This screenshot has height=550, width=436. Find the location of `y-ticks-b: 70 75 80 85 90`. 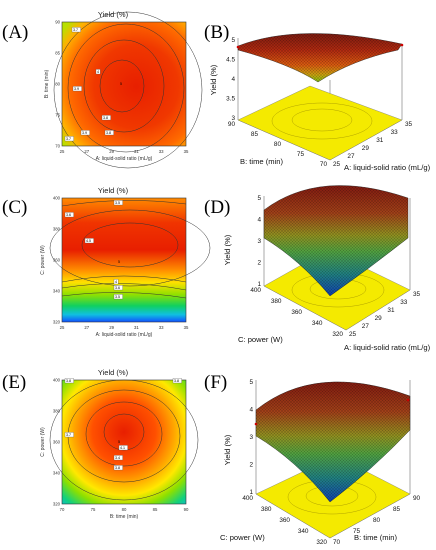

y-ticks-b: 70 75 80 85 90 is located at coordinates (278, 144).